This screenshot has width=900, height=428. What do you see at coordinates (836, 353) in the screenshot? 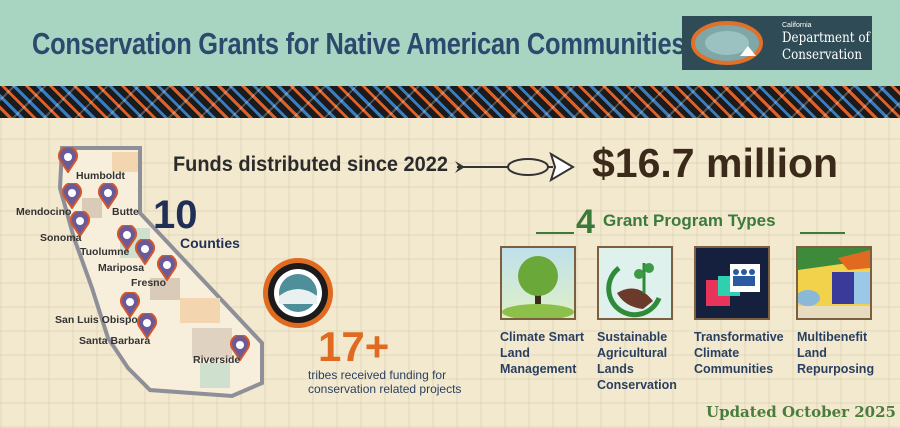
I see `program-label: Multibenefit Land Repurposing` at bounding box center [836, 353].